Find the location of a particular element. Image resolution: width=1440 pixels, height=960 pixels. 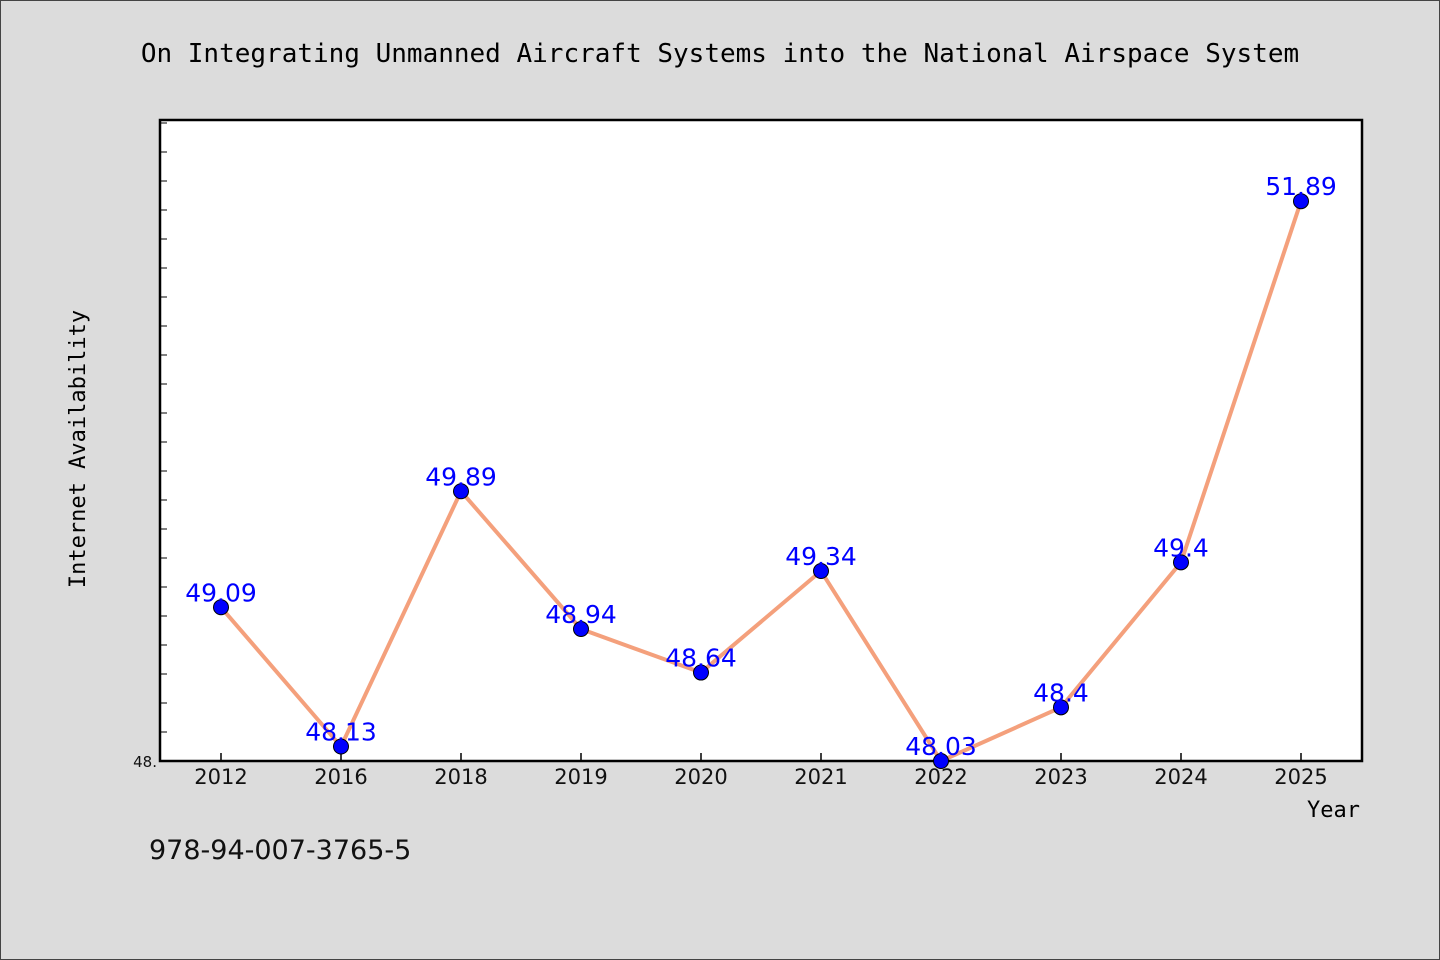

x-tick-label: 2025 is located at coordinates (1300, 777).